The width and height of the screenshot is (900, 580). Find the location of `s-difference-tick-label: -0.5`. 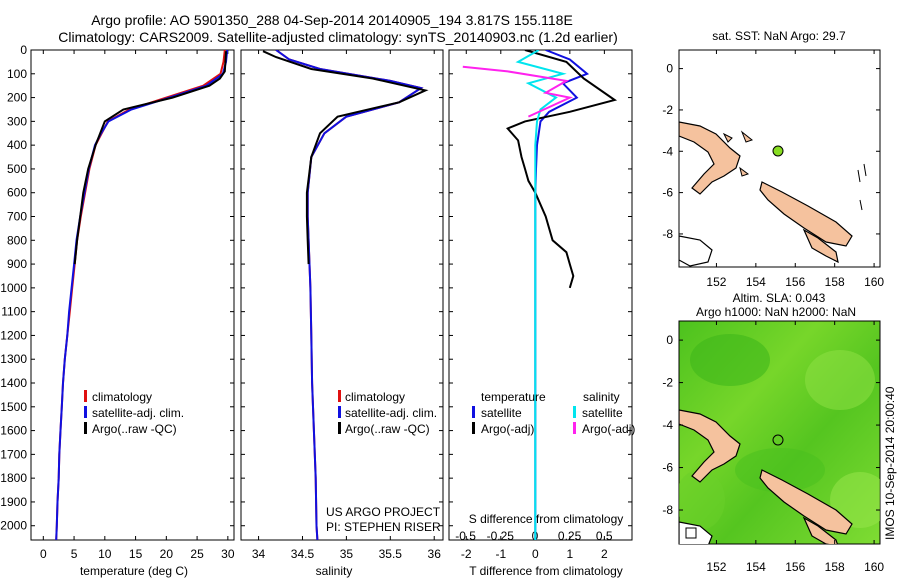

s-difference-tick-label: -0.5 is located at coordinates (465, 536).